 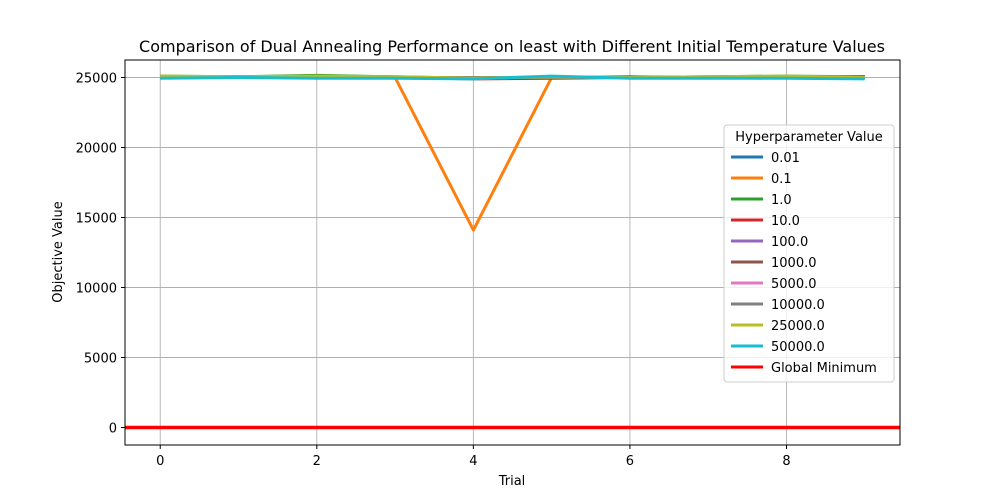 What do you see at coordinates (473, 461) in the screenshot?
I see `x-tick-label: 4` at bounding box center [473, 461].